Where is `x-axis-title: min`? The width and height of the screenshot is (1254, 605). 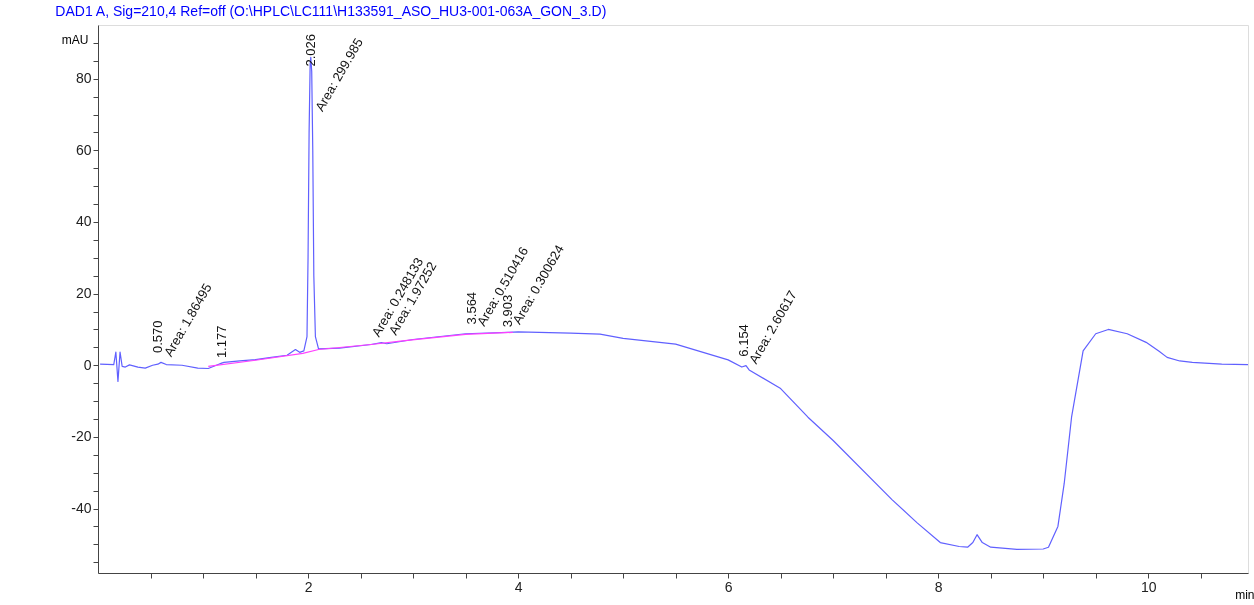
x-axis-title: min is located at coordinates (1244, 594).